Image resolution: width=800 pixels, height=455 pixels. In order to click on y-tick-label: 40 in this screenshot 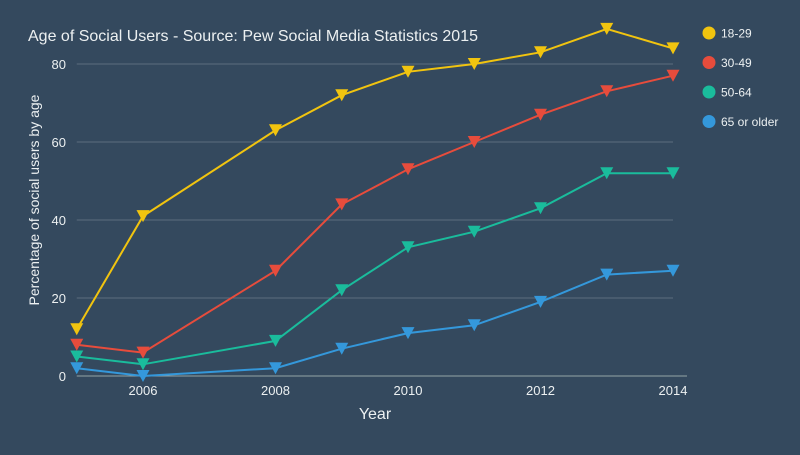, I will do `click(59, 220)`.